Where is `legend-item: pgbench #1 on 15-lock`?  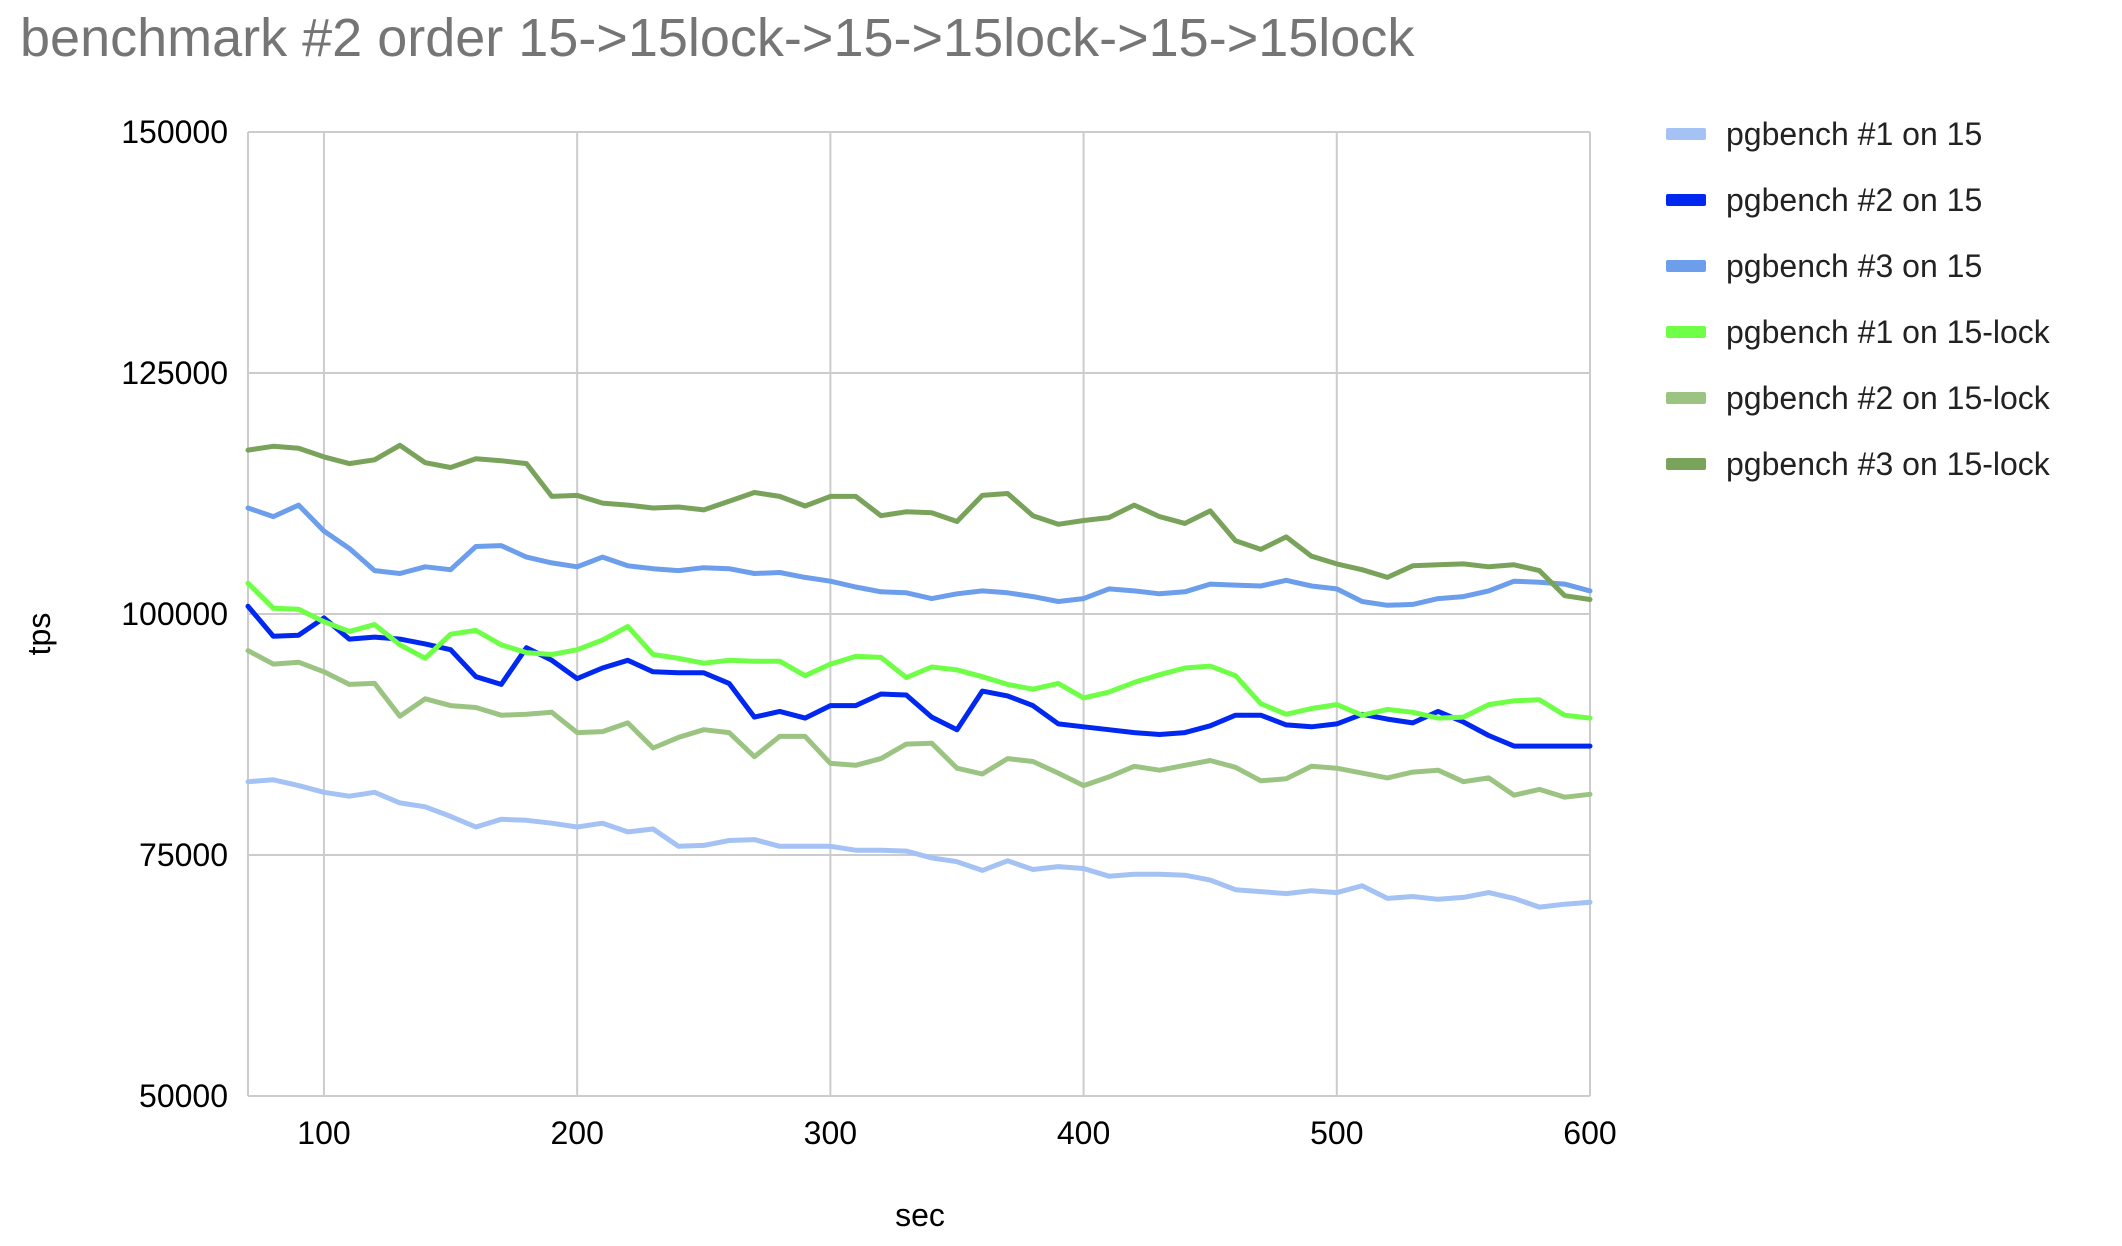 legend-item: pgbench #1 on 15-lock is located at coordinates (1858, 332).